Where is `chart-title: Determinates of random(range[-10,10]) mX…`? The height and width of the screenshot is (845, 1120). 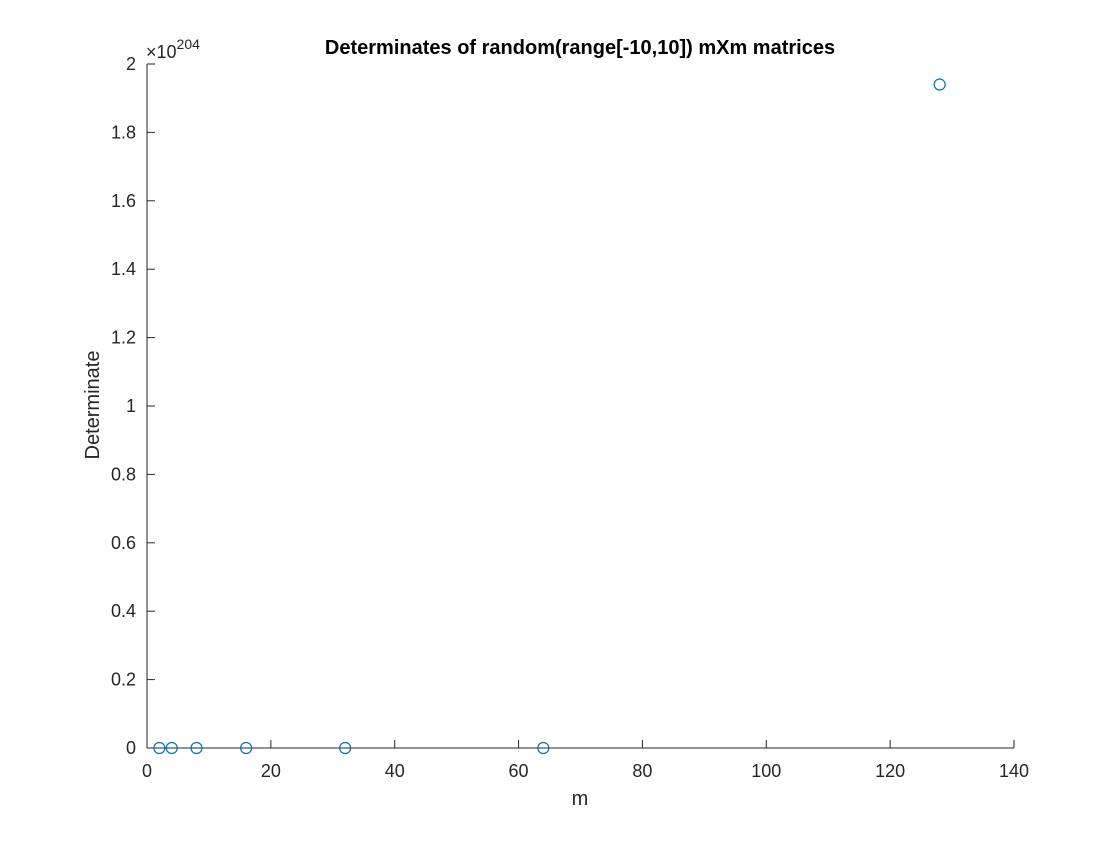
chart-title: Determinates of random(range[-10,10]) mX… is located at coordinates (580, 48).